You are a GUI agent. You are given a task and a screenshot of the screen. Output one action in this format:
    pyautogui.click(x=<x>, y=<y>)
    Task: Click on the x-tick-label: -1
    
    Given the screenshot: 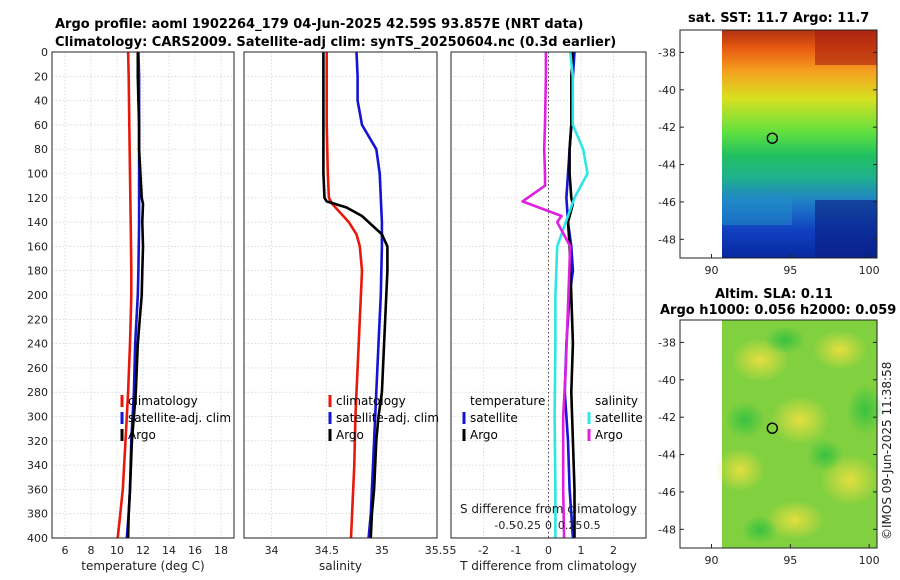 What is the action you would take?
    pyautogui.click(x=516, y=550)
    